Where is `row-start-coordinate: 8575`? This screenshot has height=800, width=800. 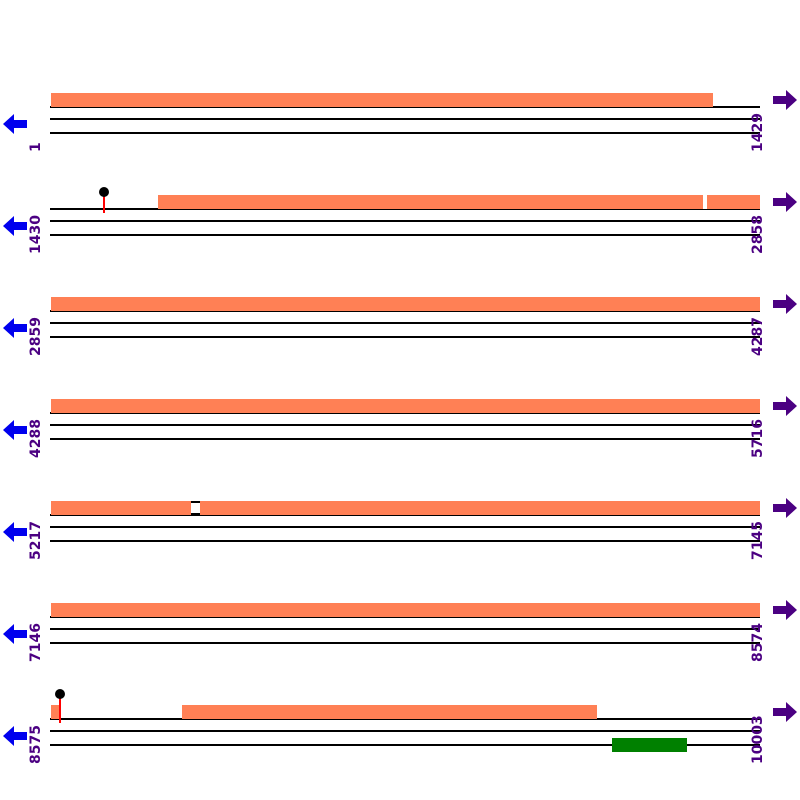 row-start-coordinate: 8575 is located at coordinates (36, 744).